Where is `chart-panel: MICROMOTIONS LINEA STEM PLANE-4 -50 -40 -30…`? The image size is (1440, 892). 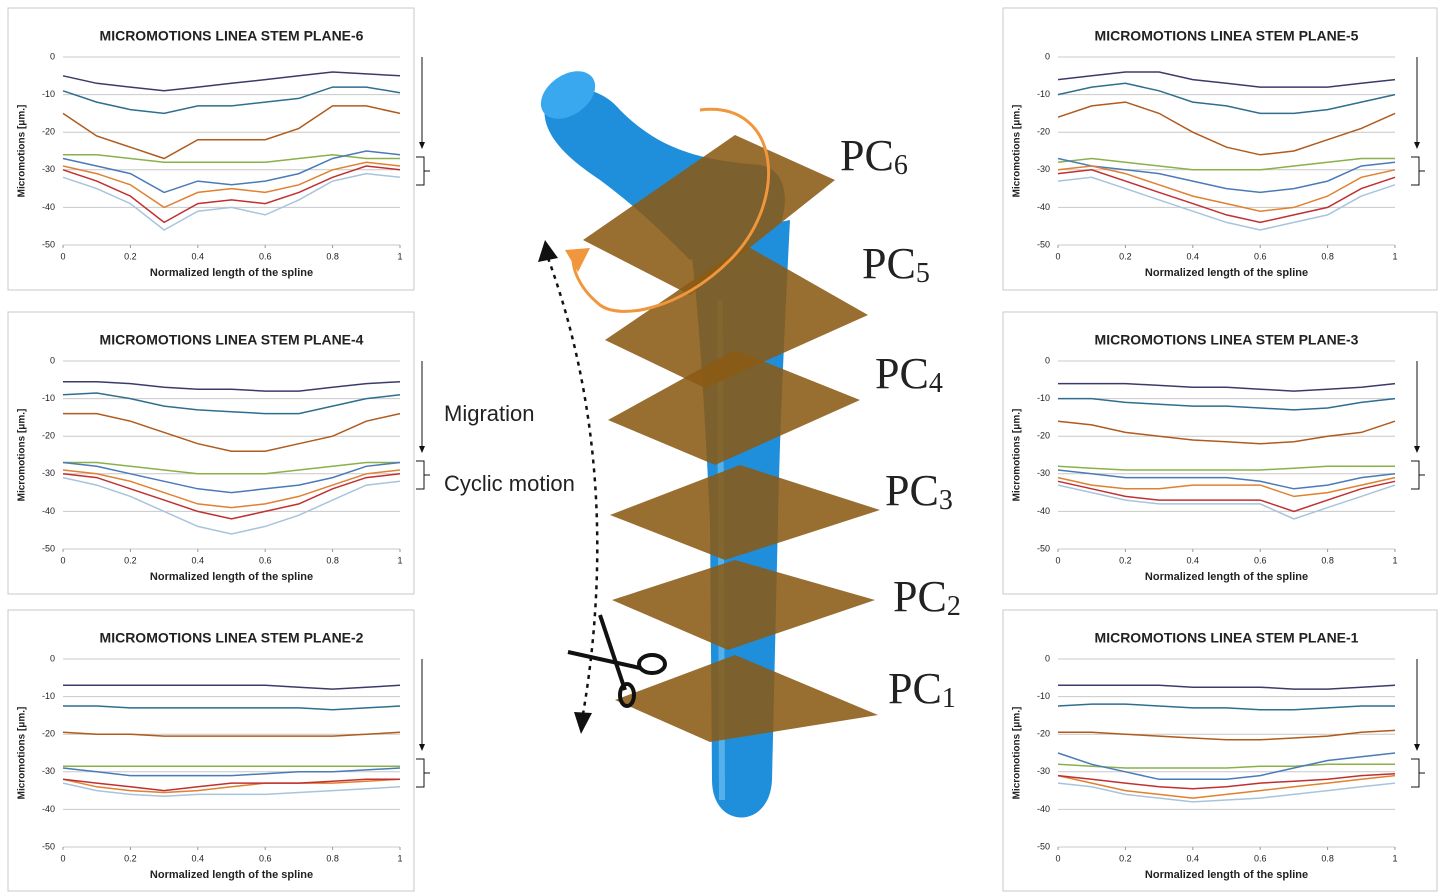 chart-panel: MICROMOTIONS LINEA STEM PLANE-4 -50 -40 -30… is located at coordinates (218, 453).